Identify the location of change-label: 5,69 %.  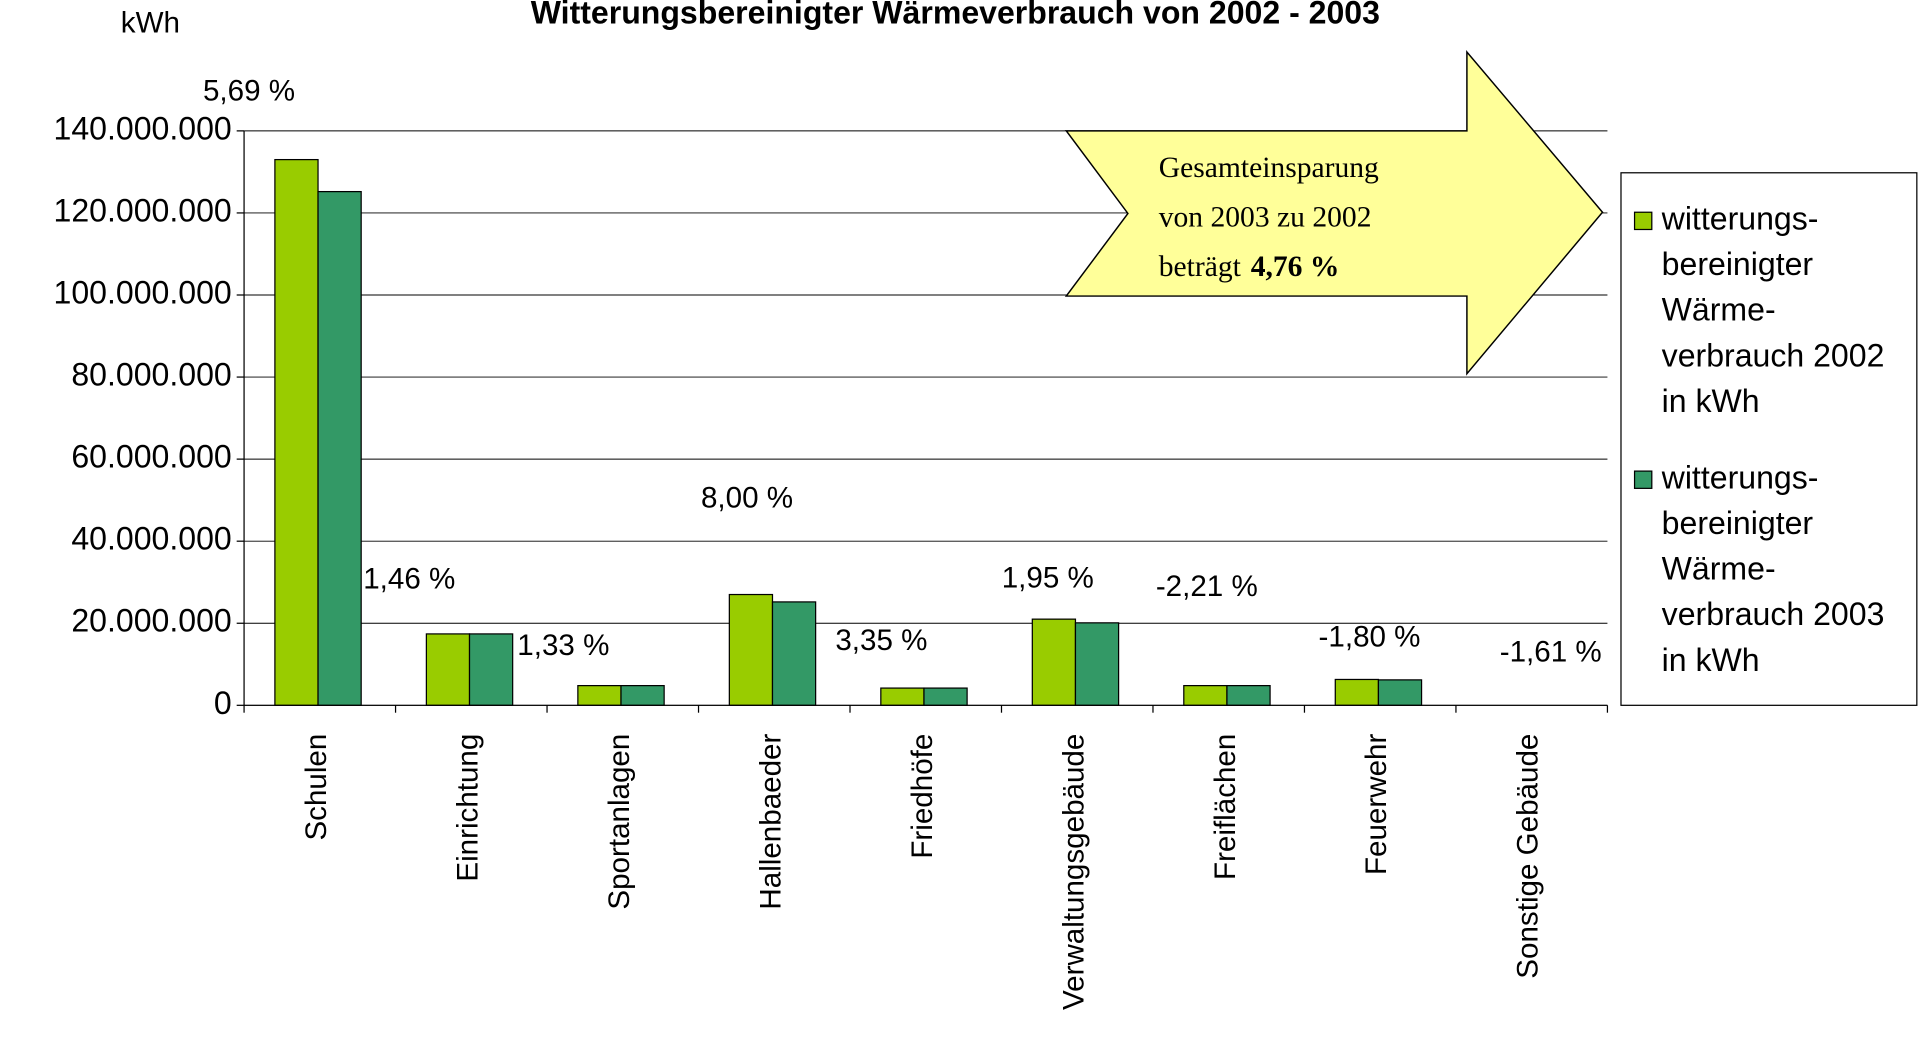
(249, 90).